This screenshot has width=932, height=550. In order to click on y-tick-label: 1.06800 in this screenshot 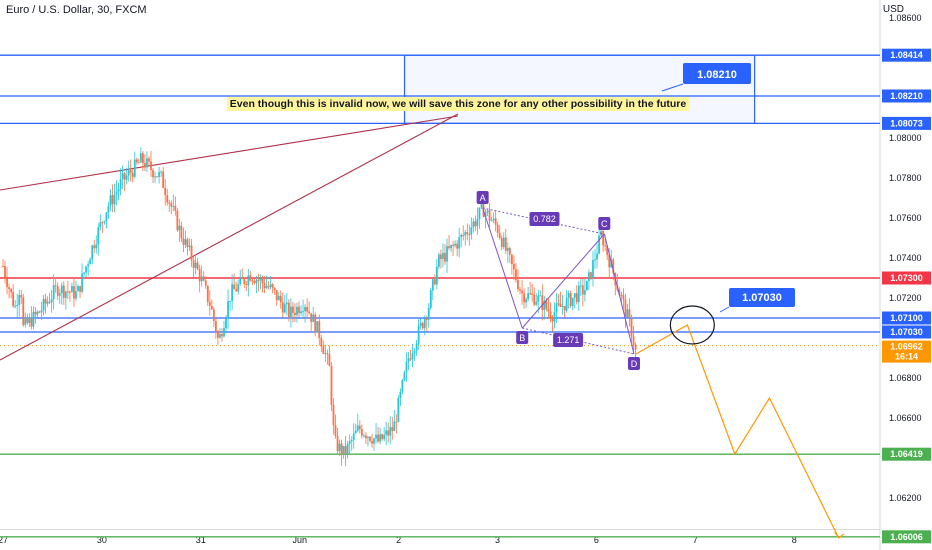, I will do `click(905, 378)`.